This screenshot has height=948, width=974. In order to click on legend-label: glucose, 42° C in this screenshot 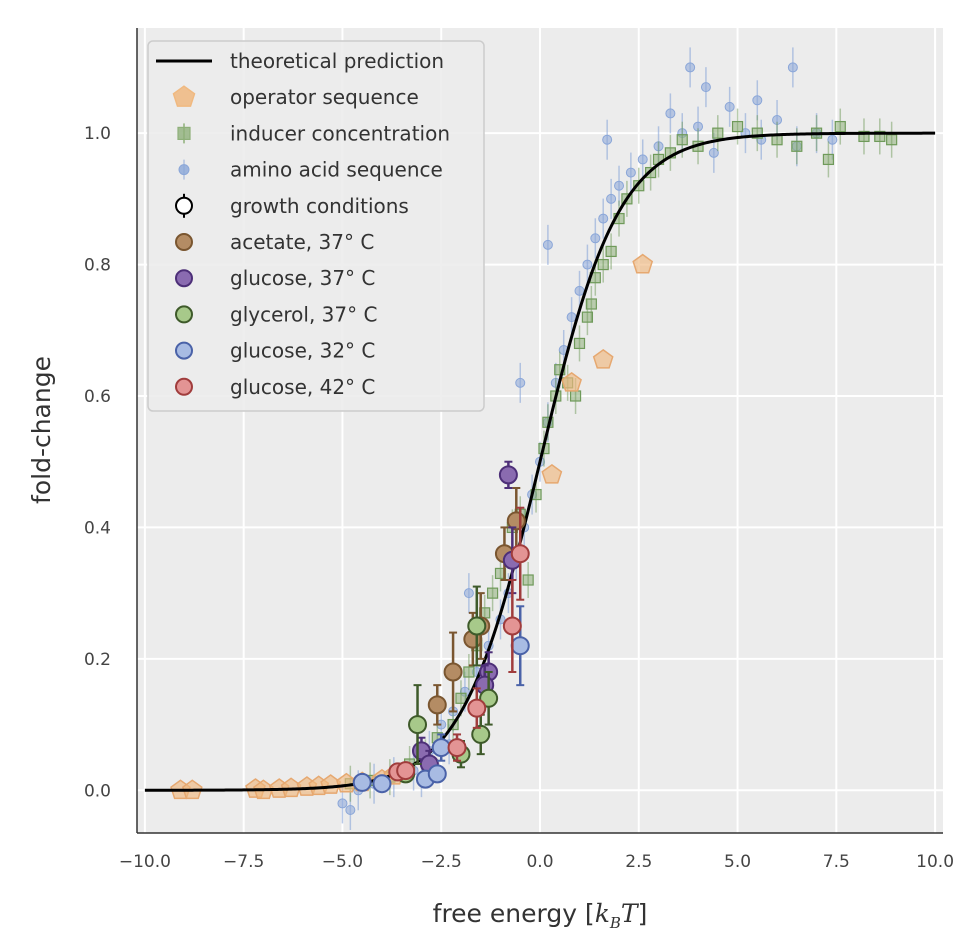, I will do `click(302, 387)`.